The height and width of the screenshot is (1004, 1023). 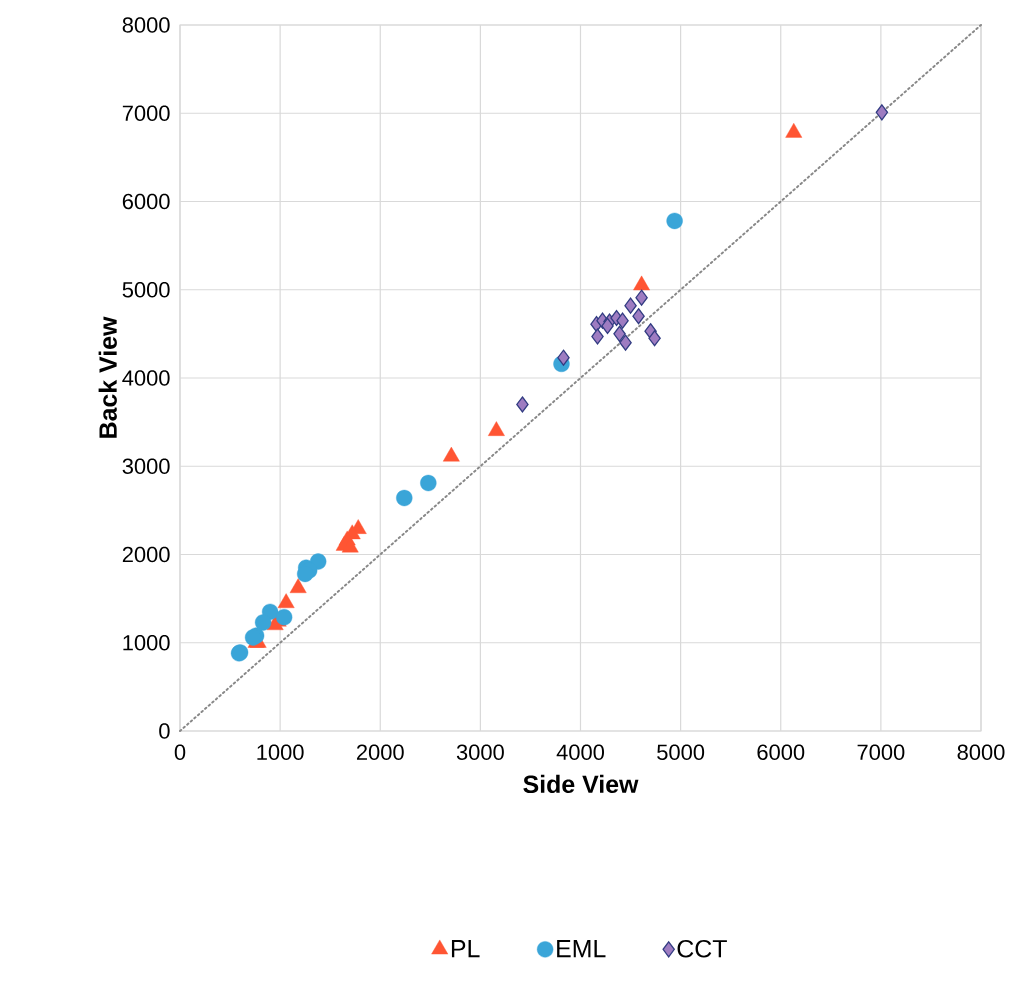 I want to click on y-tick-label: 2000, so click(x=146, y=554).